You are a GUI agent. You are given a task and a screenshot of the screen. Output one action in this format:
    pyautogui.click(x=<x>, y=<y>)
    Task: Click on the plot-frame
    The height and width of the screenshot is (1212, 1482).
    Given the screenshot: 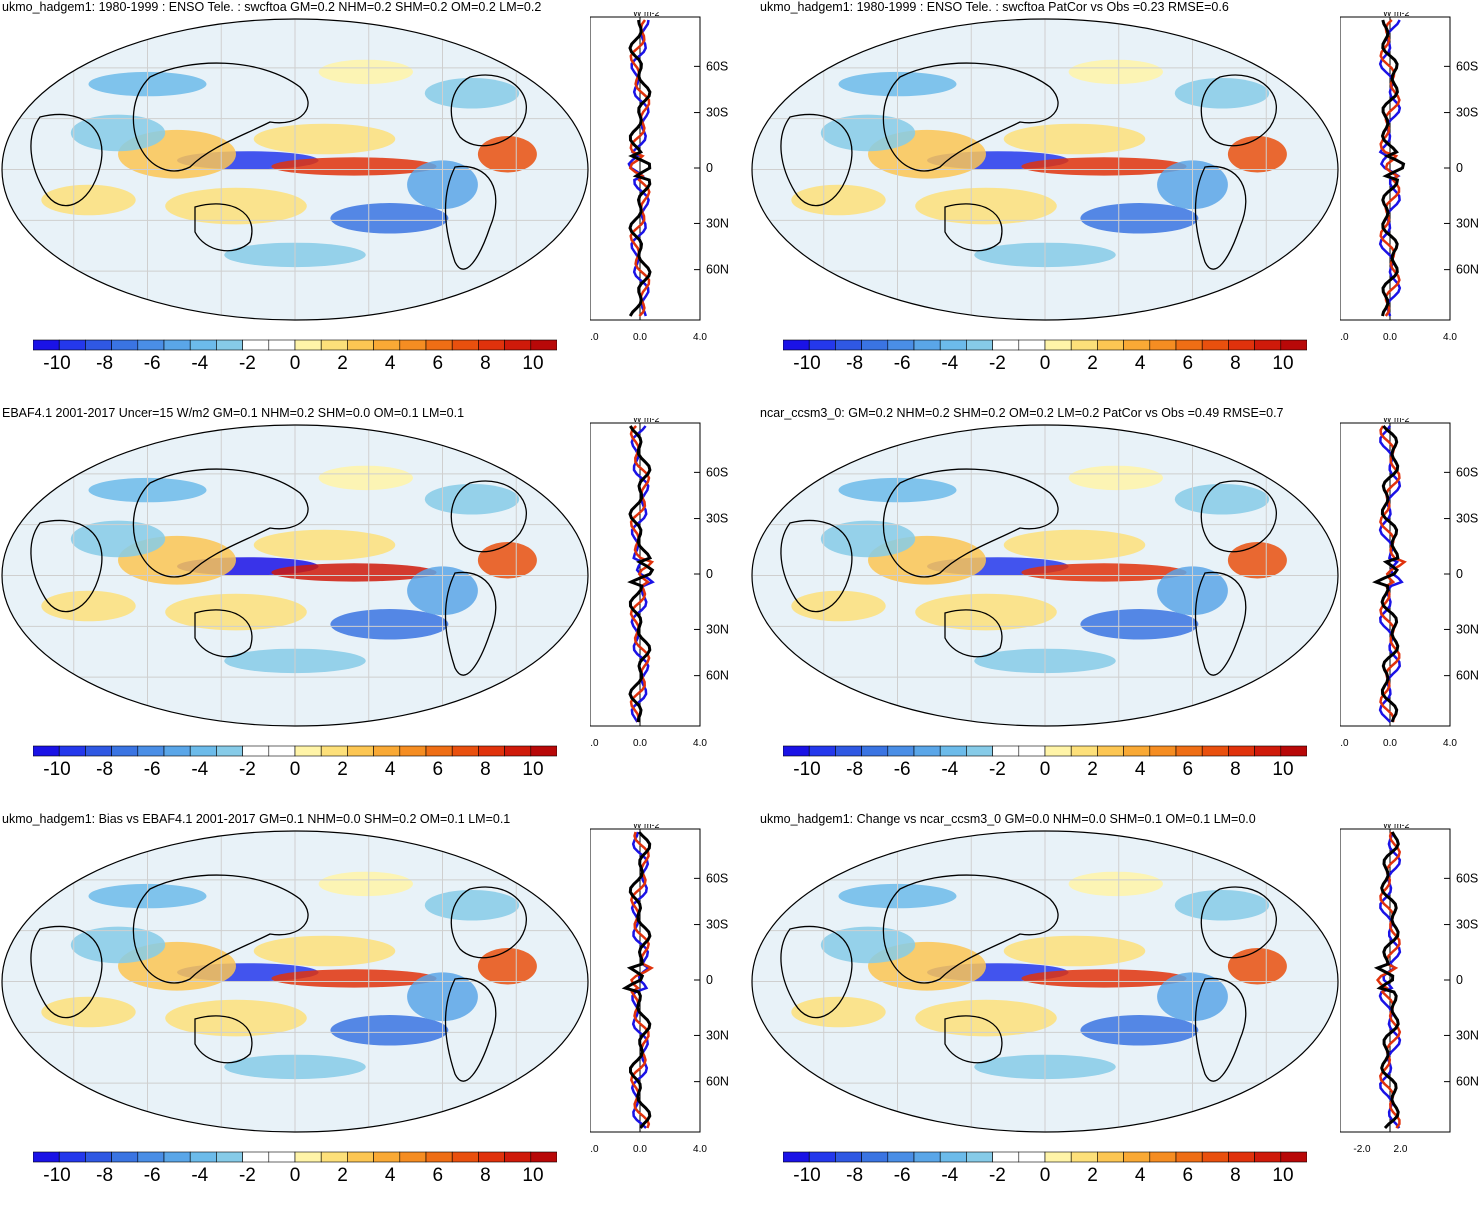 What is the action you would take?
    pyautogui.click(x=645, y=980)
    